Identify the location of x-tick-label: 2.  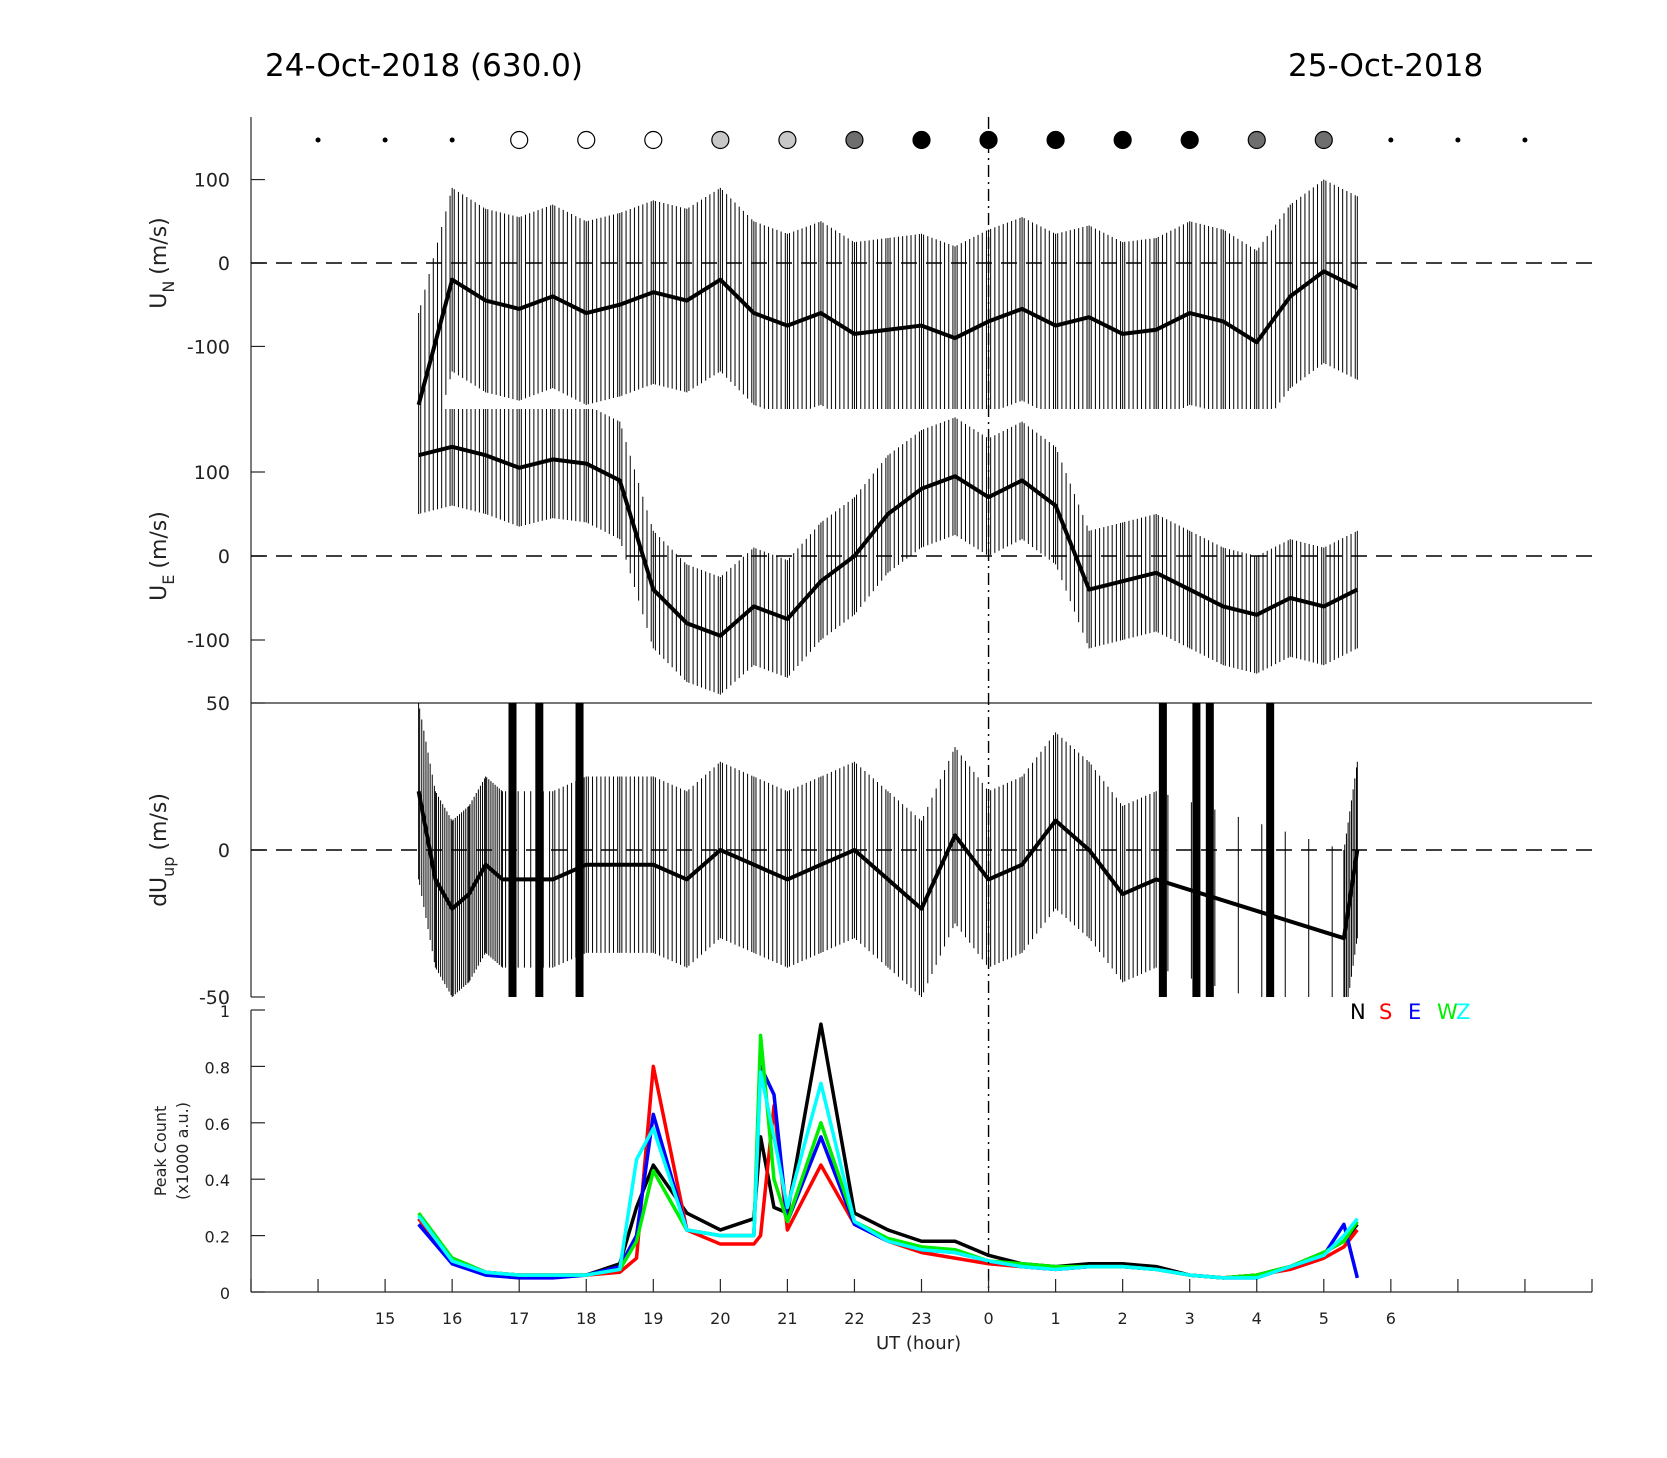
(1123, 1318).